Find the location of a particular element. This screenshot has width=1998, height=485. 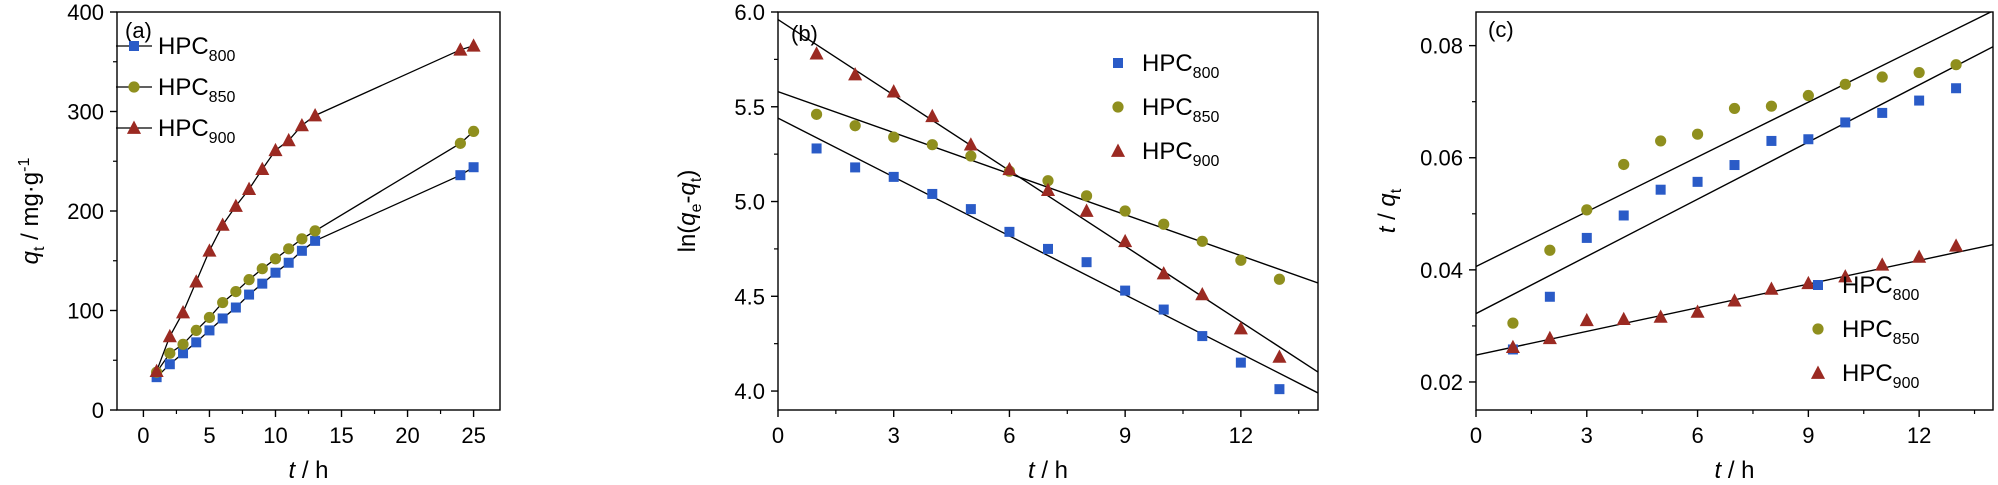

y-tick-label-a: 100 is located at coordinates (85, 311).